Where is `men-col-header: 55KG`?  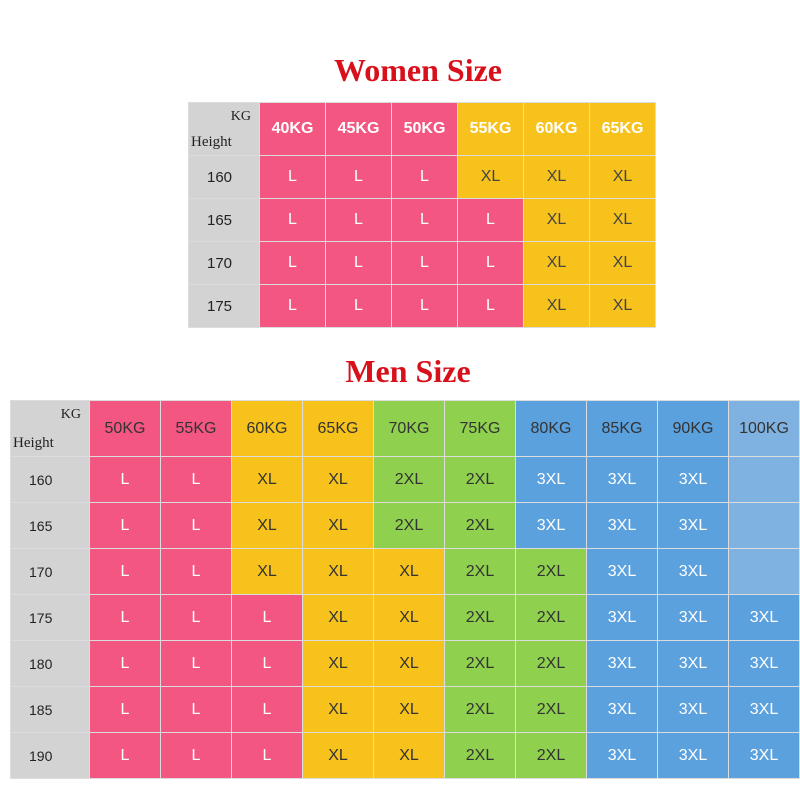
men-col-header: 55KG is located at coordinates (196, 428).